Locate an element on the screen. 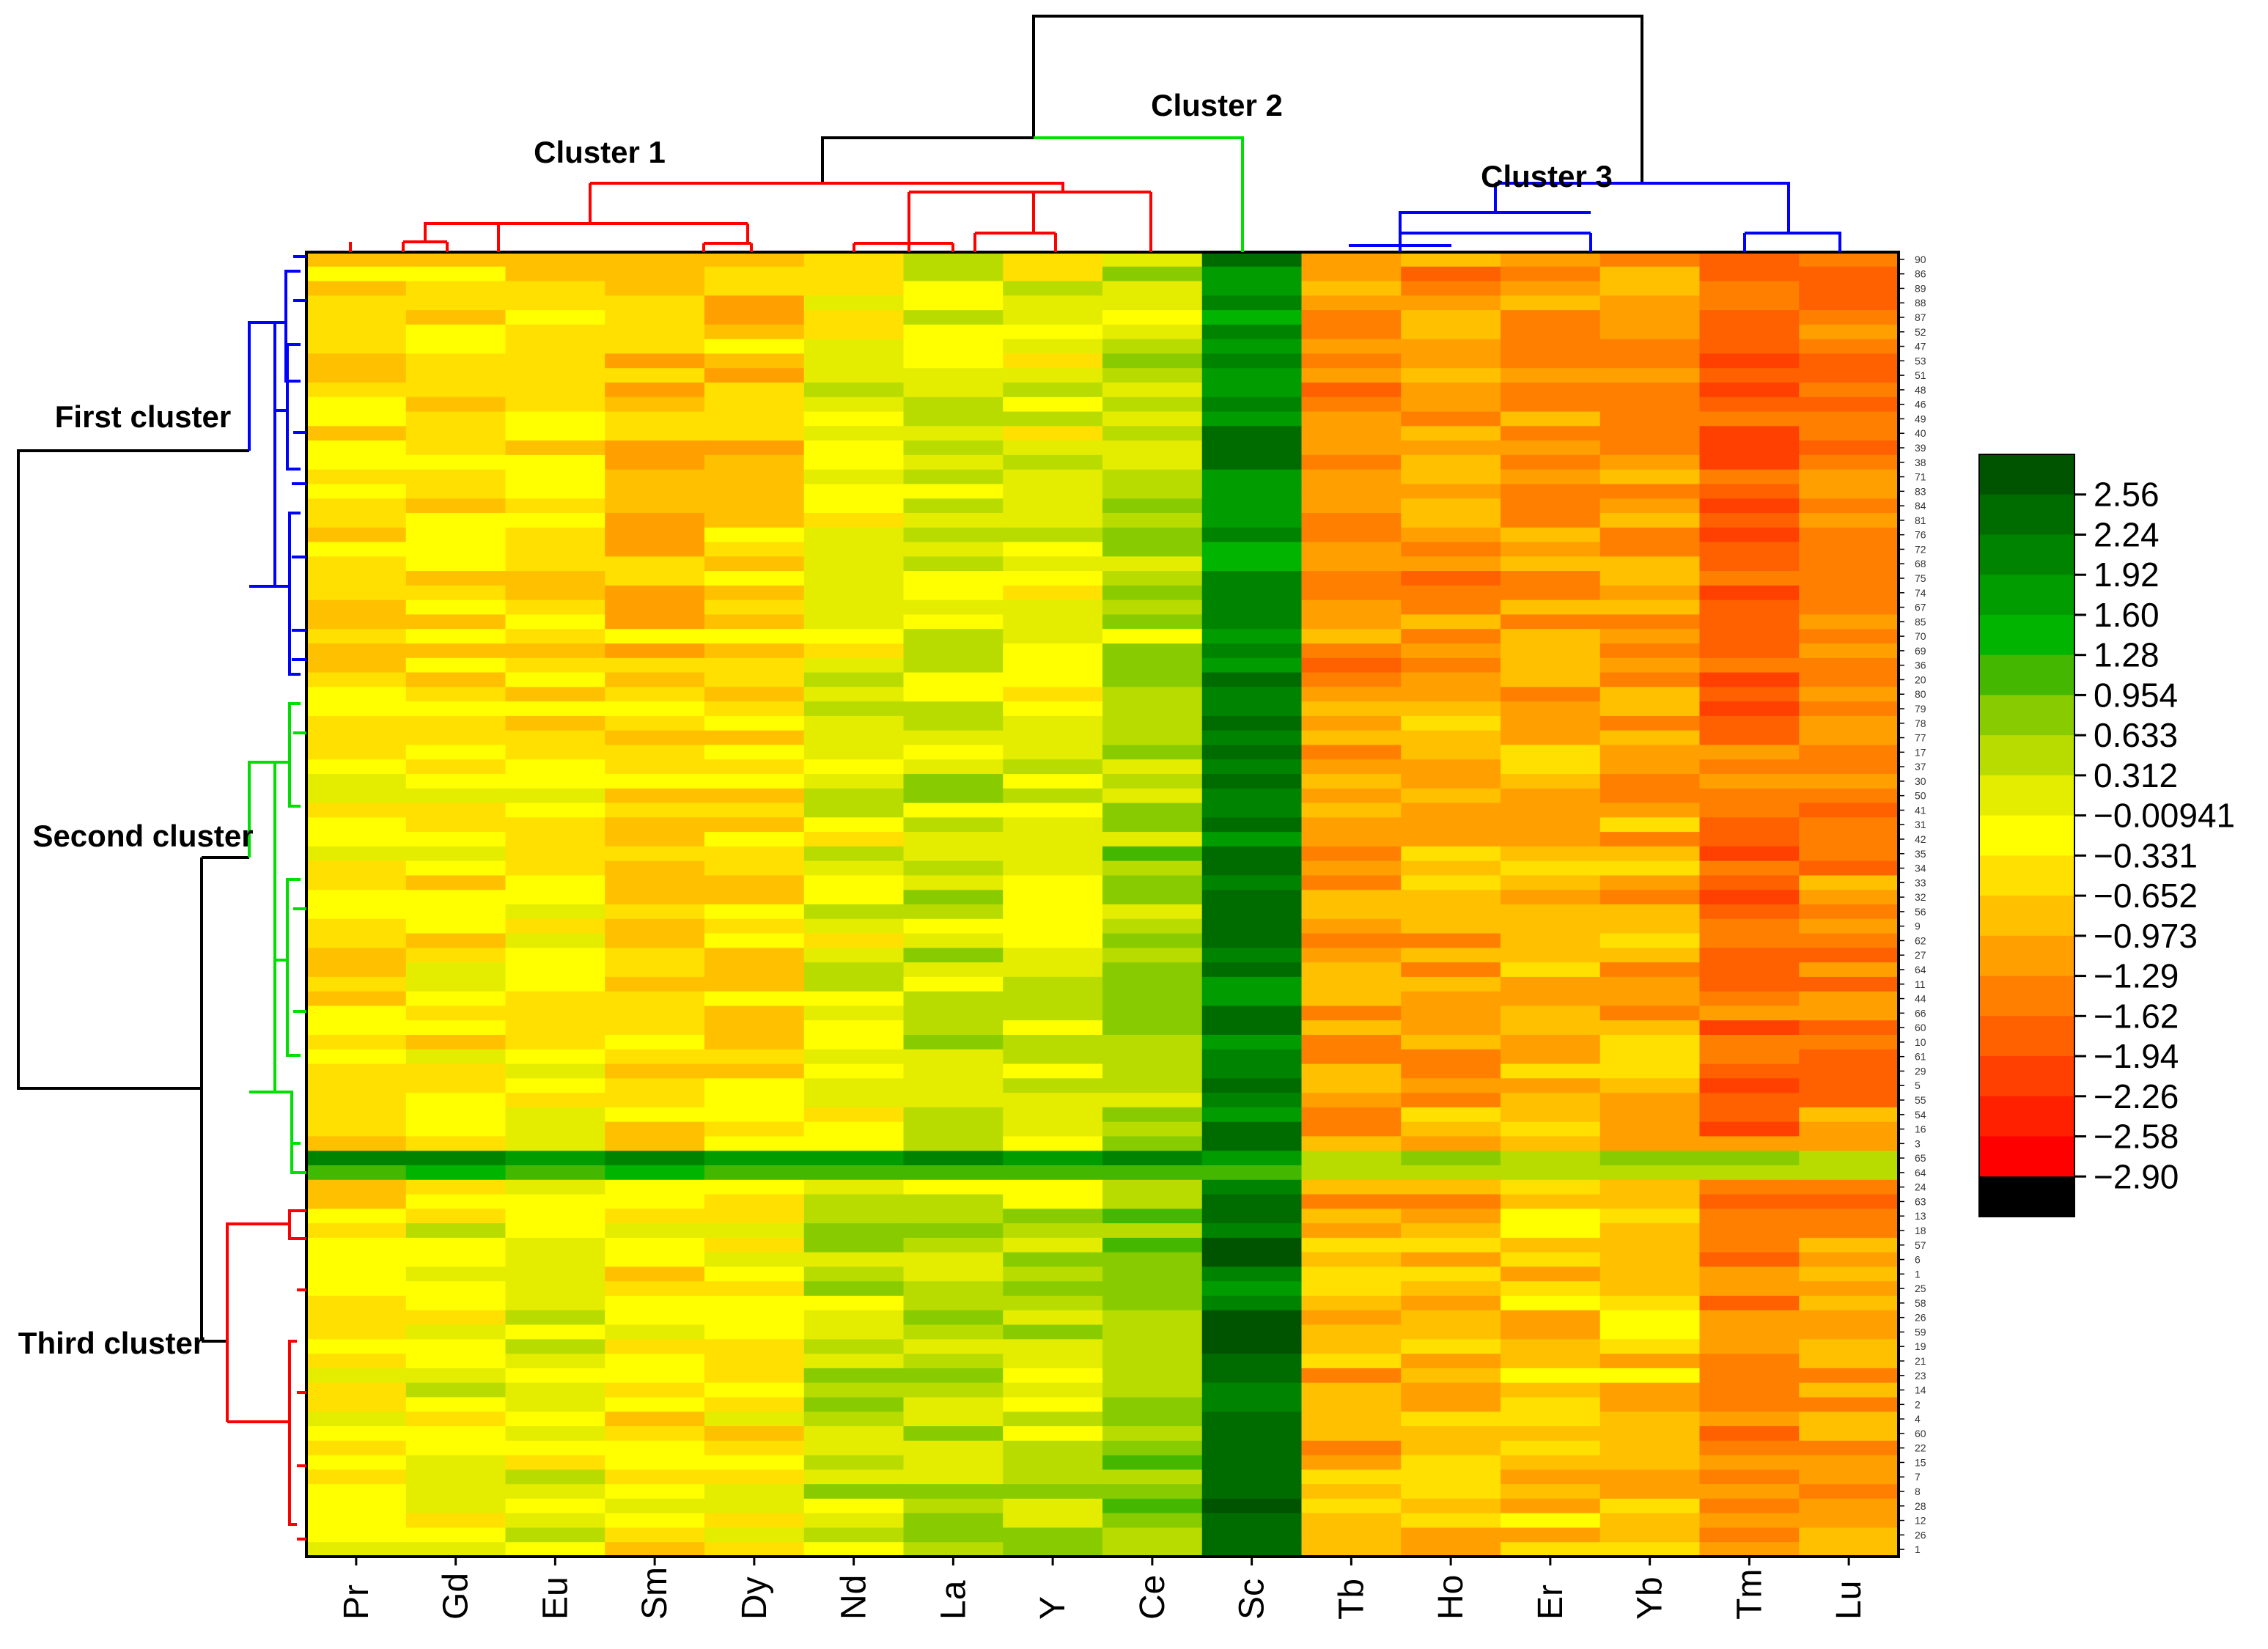  column-dendrogram-cluster1 is located at coordinates (750, 217).